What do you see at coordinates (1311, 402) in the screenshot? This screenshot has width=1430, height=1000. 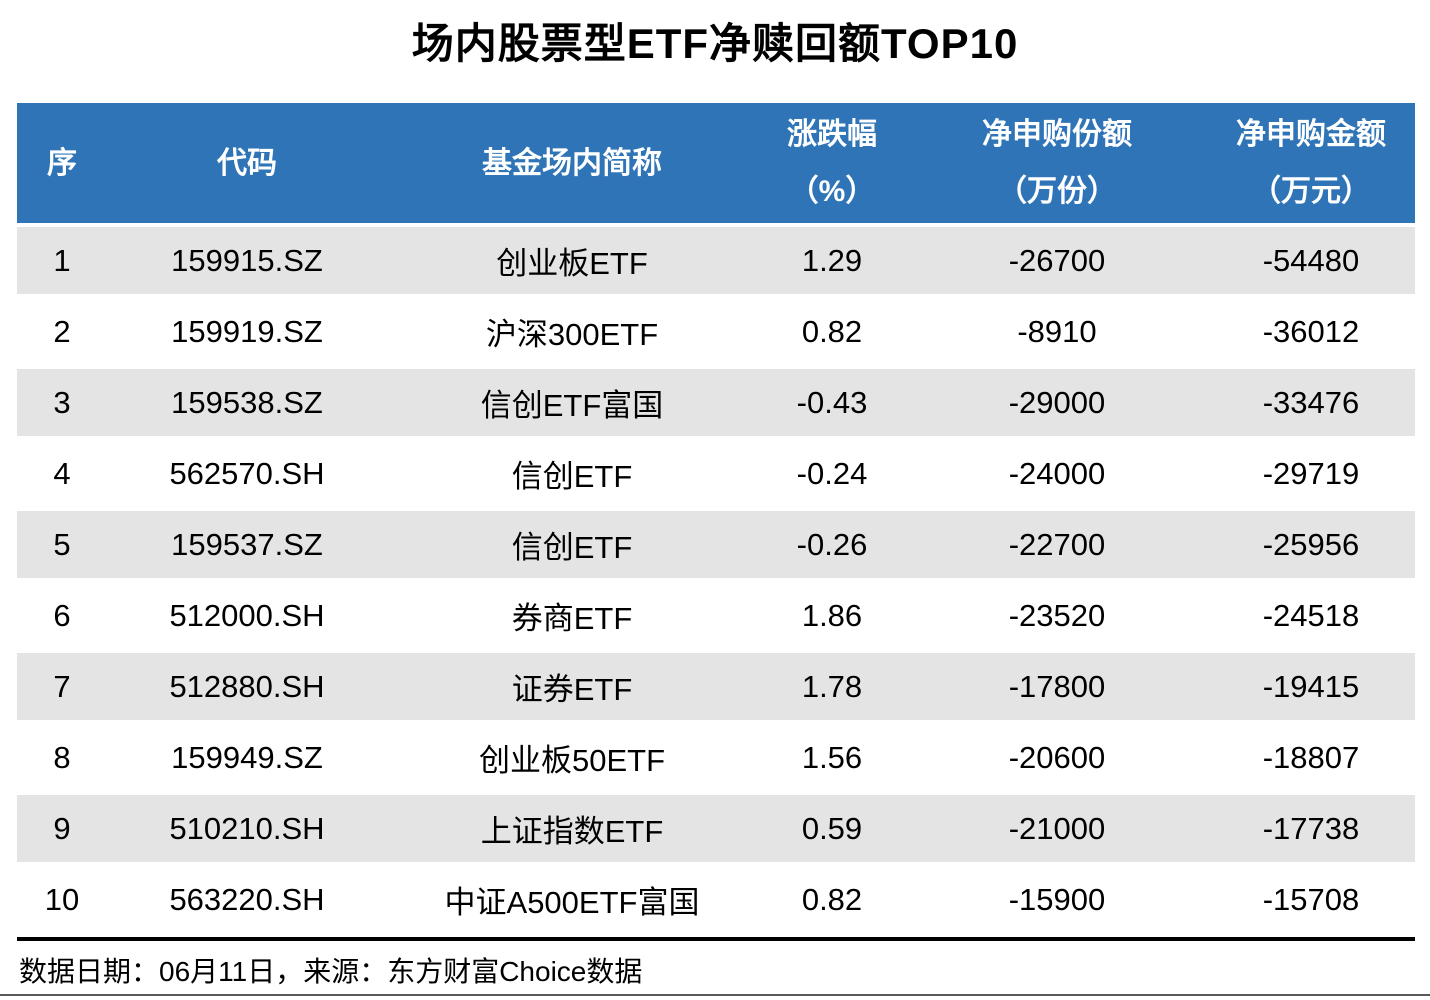 I see `cell-amount: -33476` at bounding box center [1311, 402].